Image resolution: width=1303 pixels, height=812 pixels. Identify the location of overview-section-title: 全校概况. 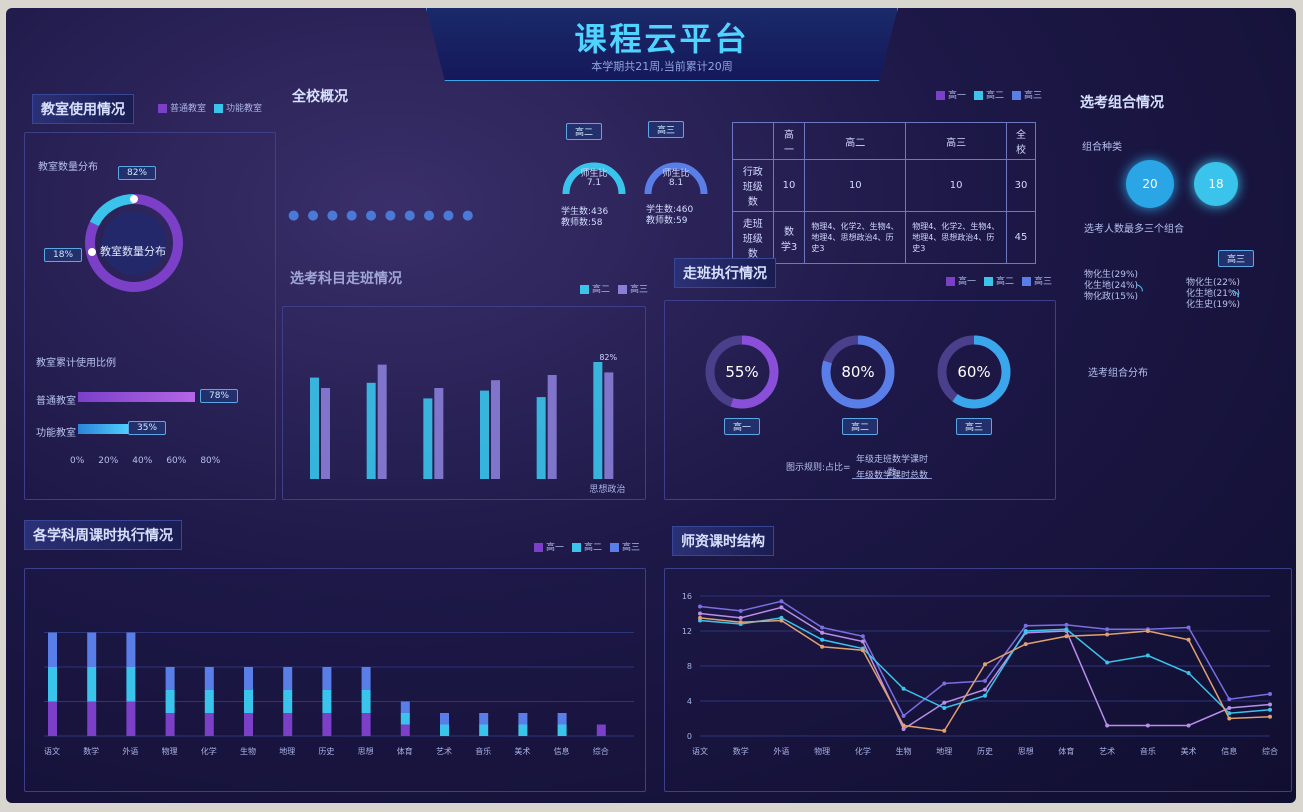
(320, 97).